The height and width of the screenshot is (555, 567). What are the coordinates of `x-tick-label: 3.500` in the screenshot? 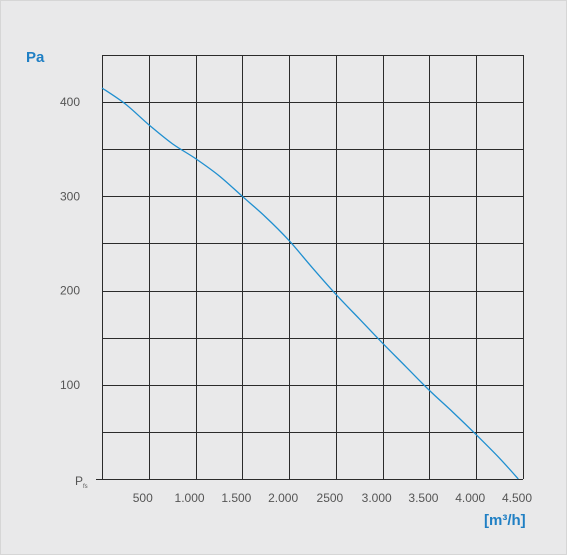 It's located at (423, 498).